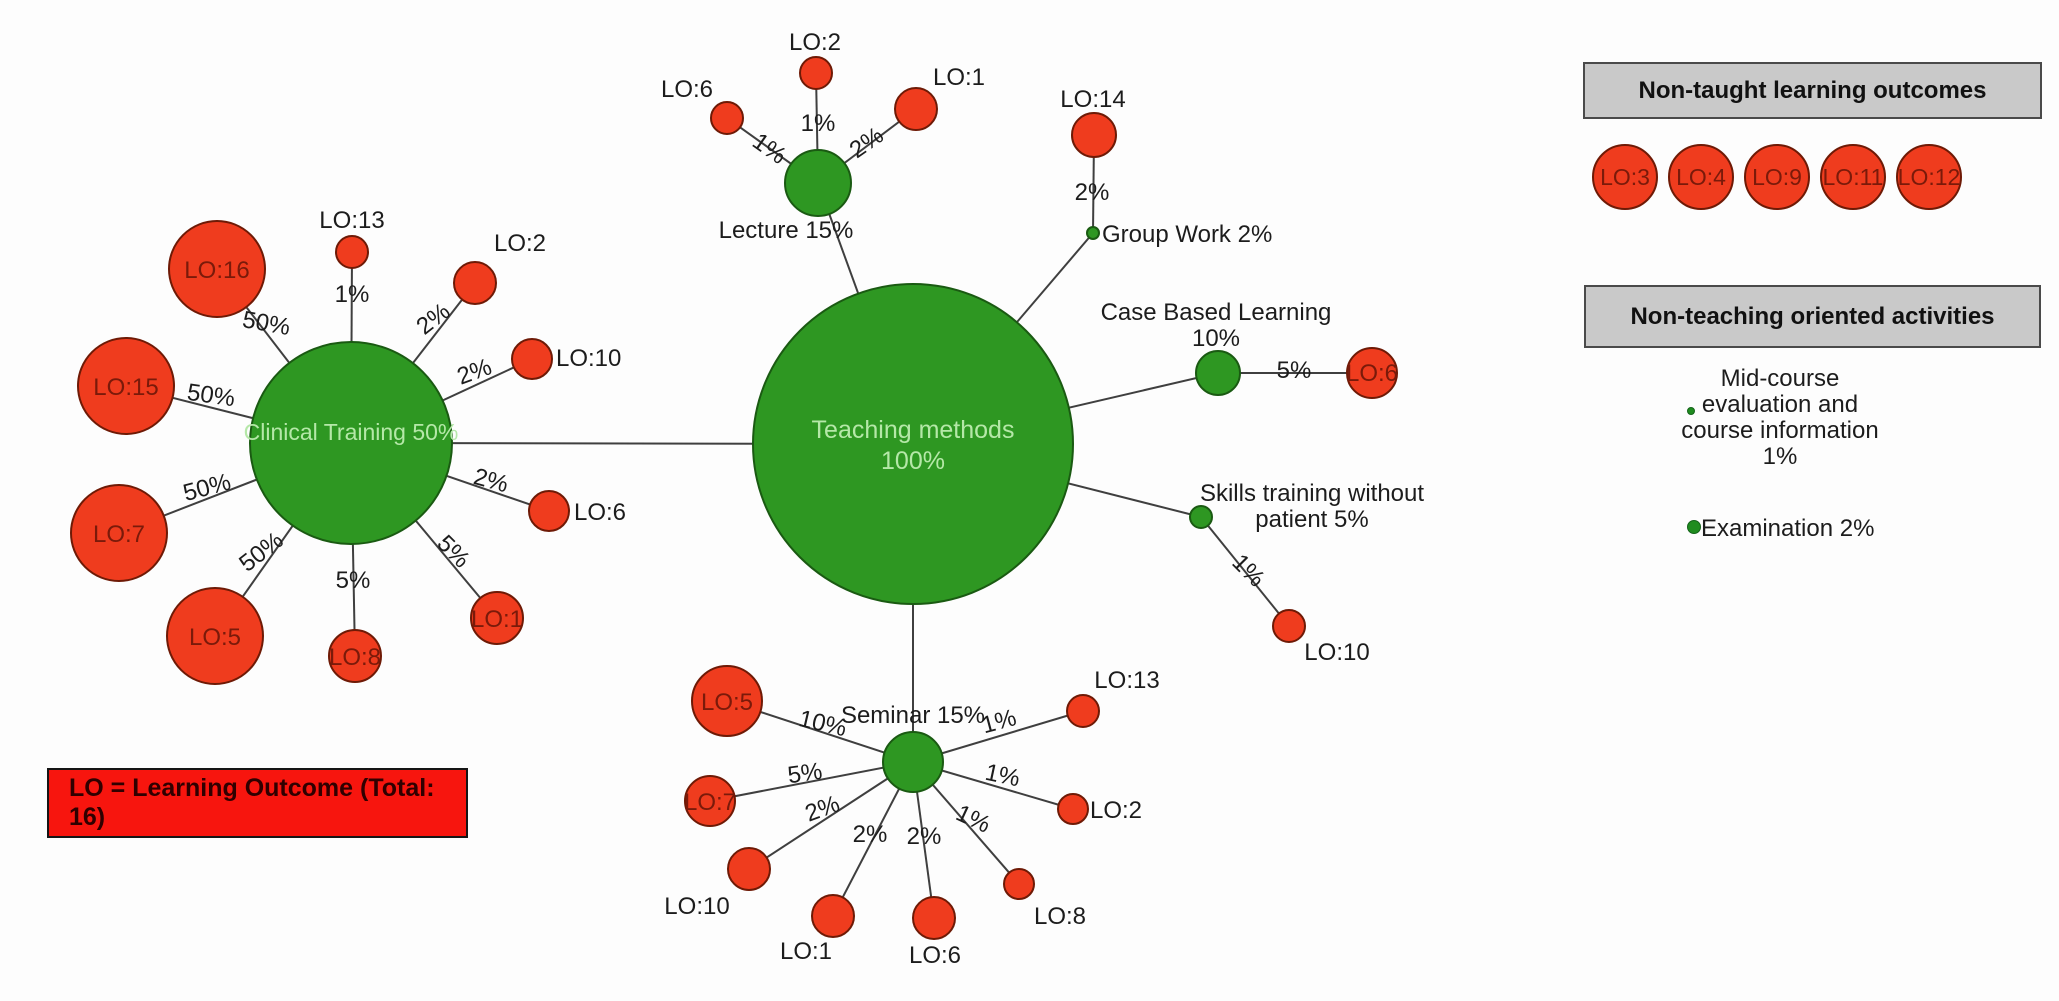  I want to click on node-label-clinical-lo15: LO:15, so click(125, 387).